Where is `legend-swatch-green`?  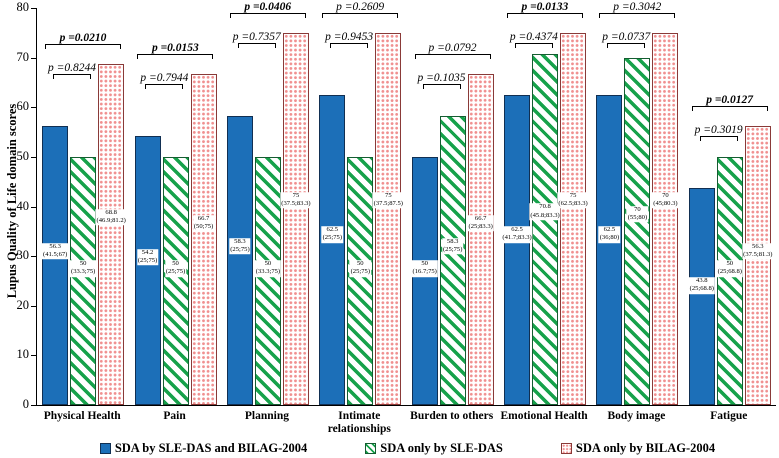
legend-swatch-green is located at coordinates (371, 448).